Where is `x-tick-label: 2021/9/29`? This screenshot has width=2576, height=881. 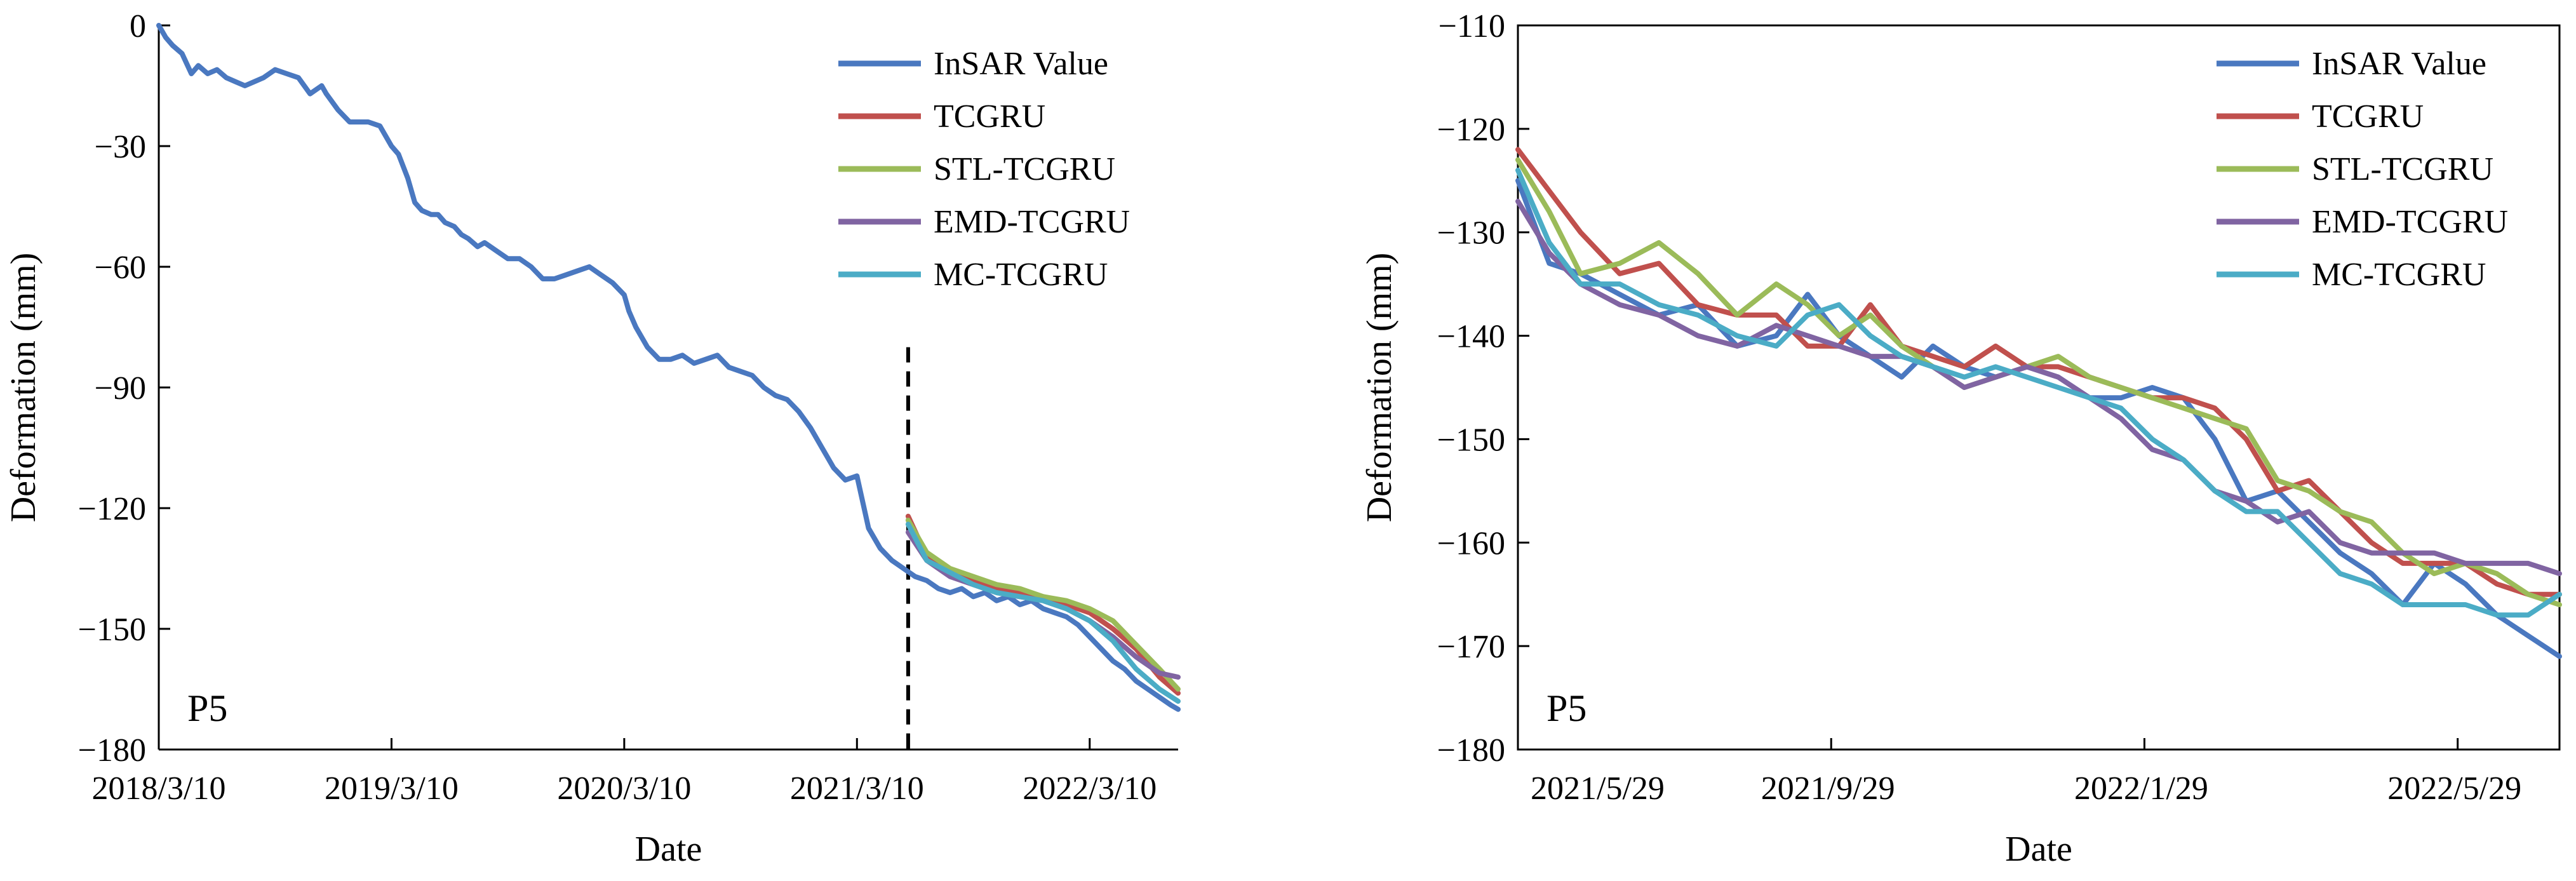 x-tick-label: 2021/9/29 is located at coordinates (1828, 789).